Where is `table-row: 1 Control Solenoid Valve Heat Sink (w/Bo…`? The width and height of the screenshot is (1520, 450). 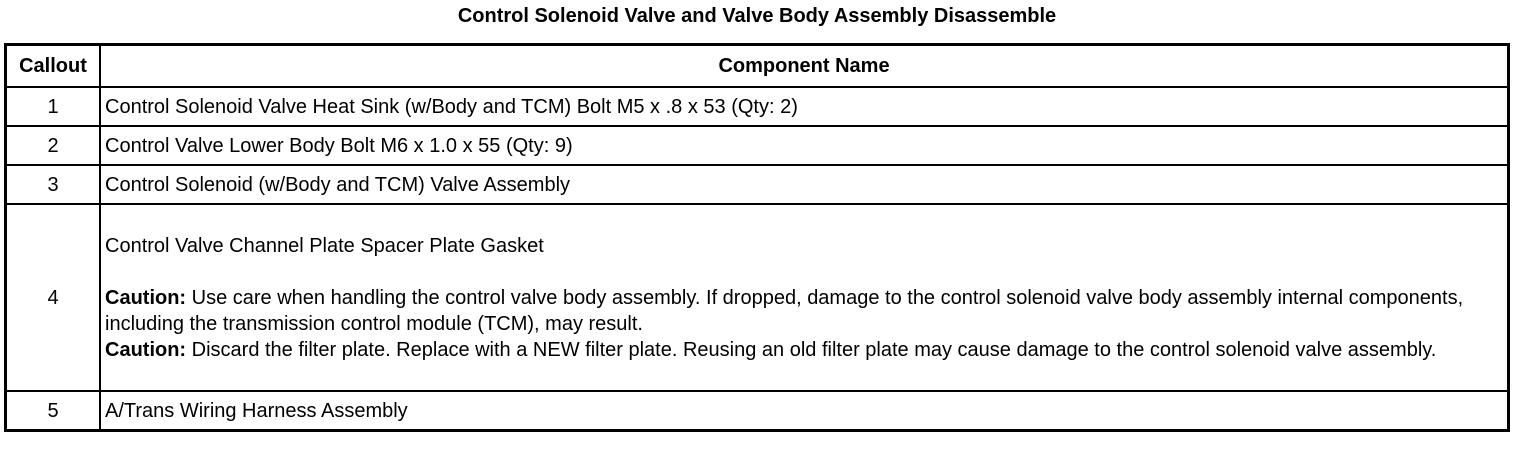 table-row: 1 Control Solenoid Valve Heat Sink (w/Bo… is located at coordinates (757, 106).